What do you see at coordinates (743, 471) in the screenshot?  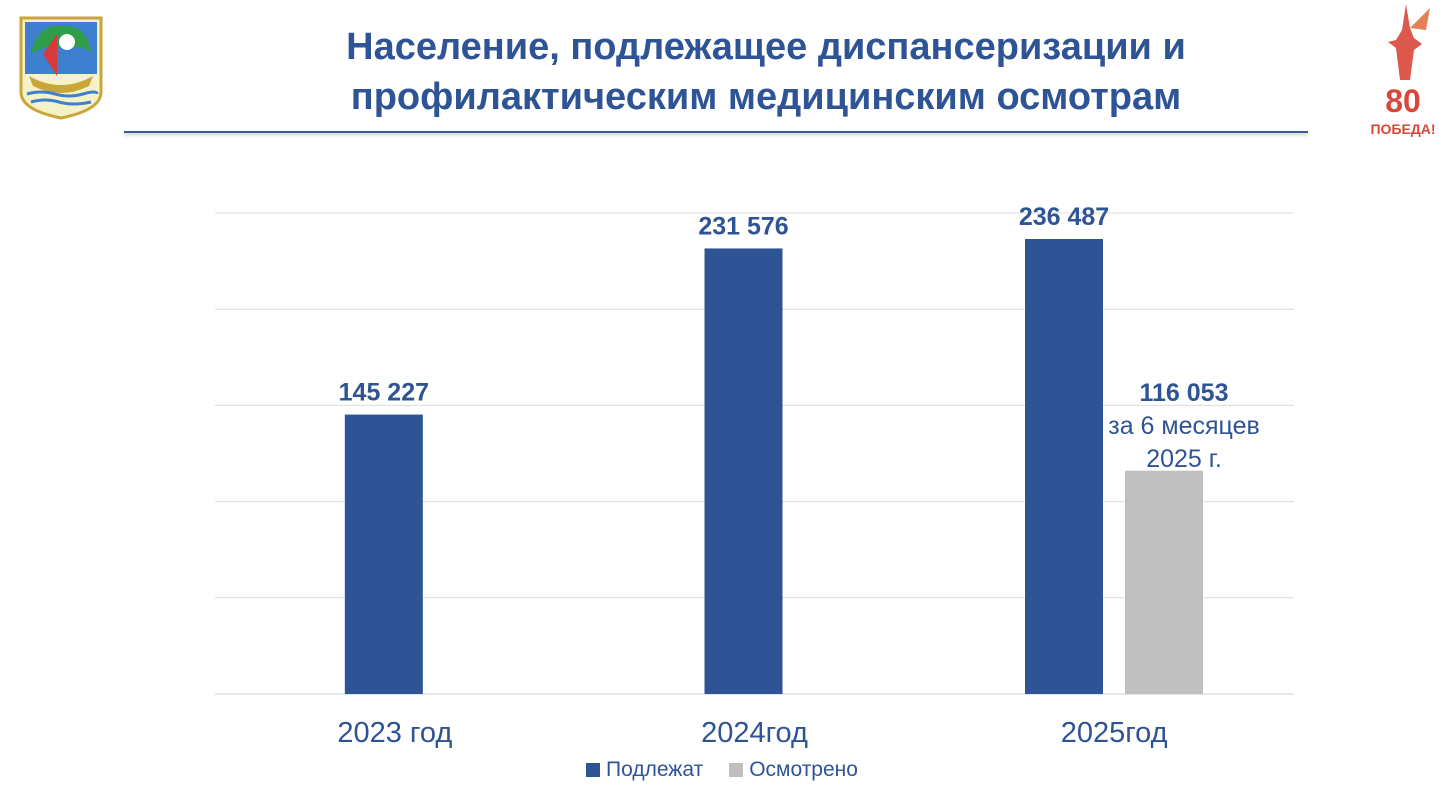 I see `bar-Подлежат-2024год` at bounding box center [743, 471].